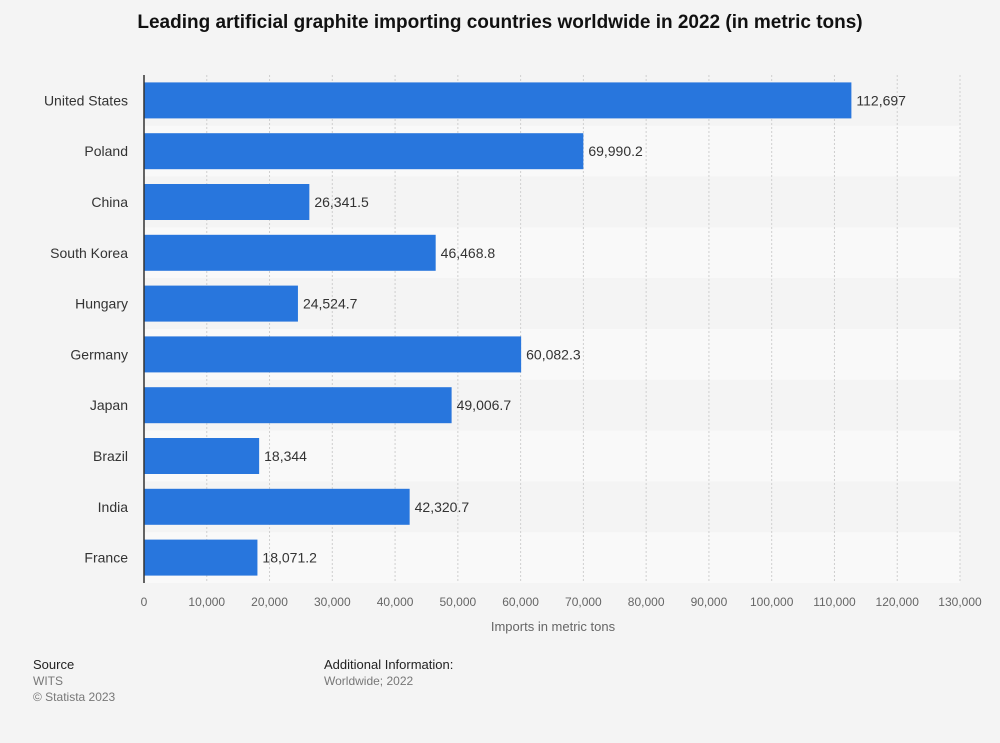  Describe the element at coordinates (110, 456) in the screenshot. I see `category-label: Brazil` at that location.